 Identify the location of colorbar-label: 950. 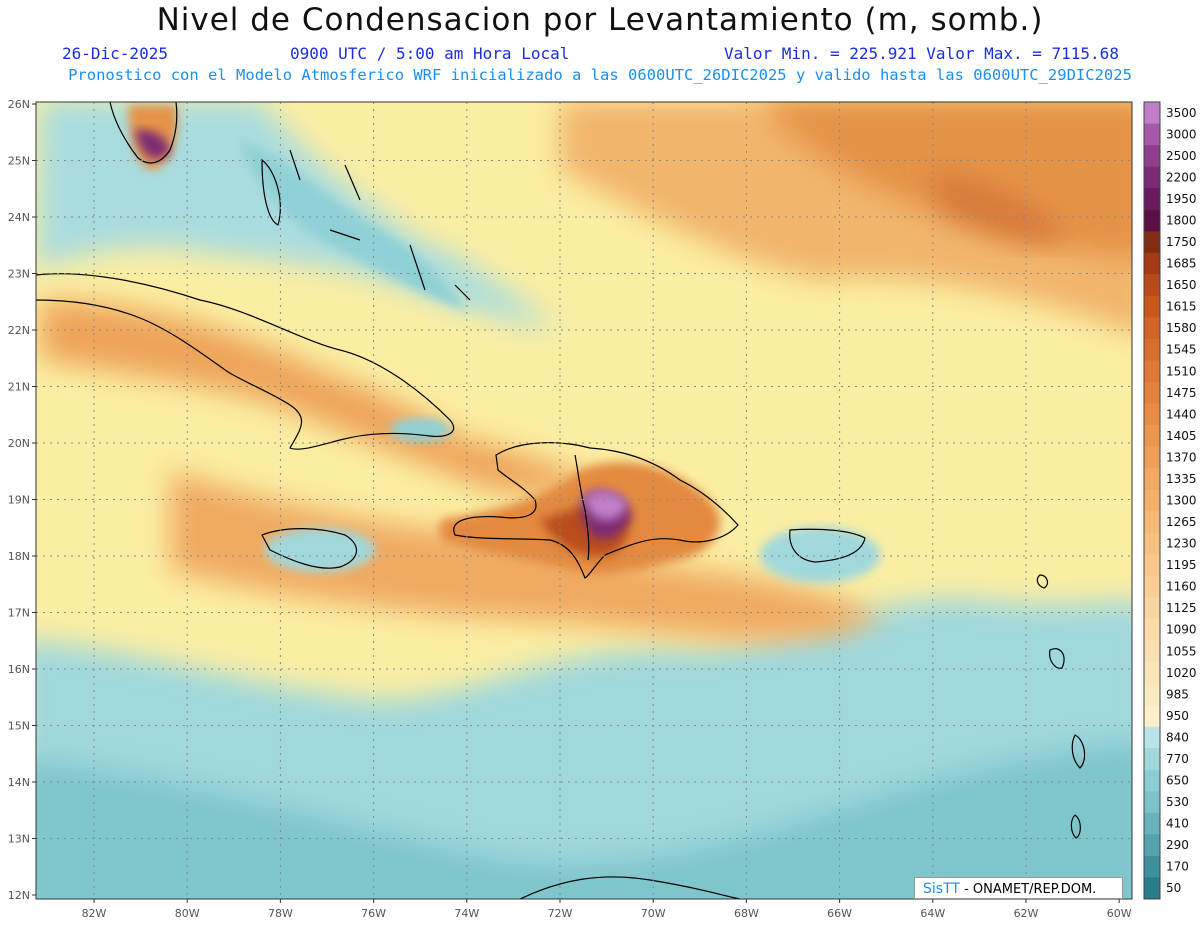
(1177, 716).